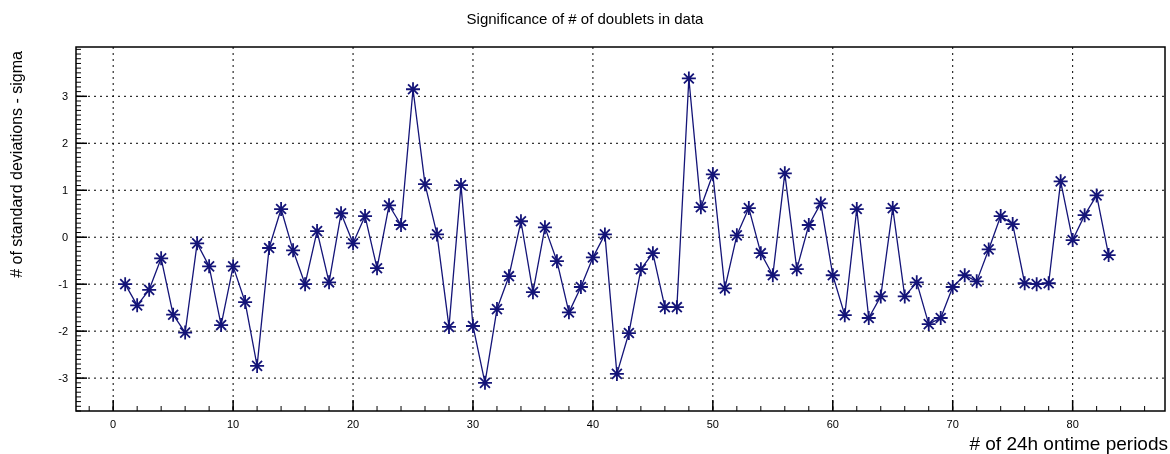 This screenshot has width=1170, height=454. I want to click on x-tick-label: 40, so click(593, 424).